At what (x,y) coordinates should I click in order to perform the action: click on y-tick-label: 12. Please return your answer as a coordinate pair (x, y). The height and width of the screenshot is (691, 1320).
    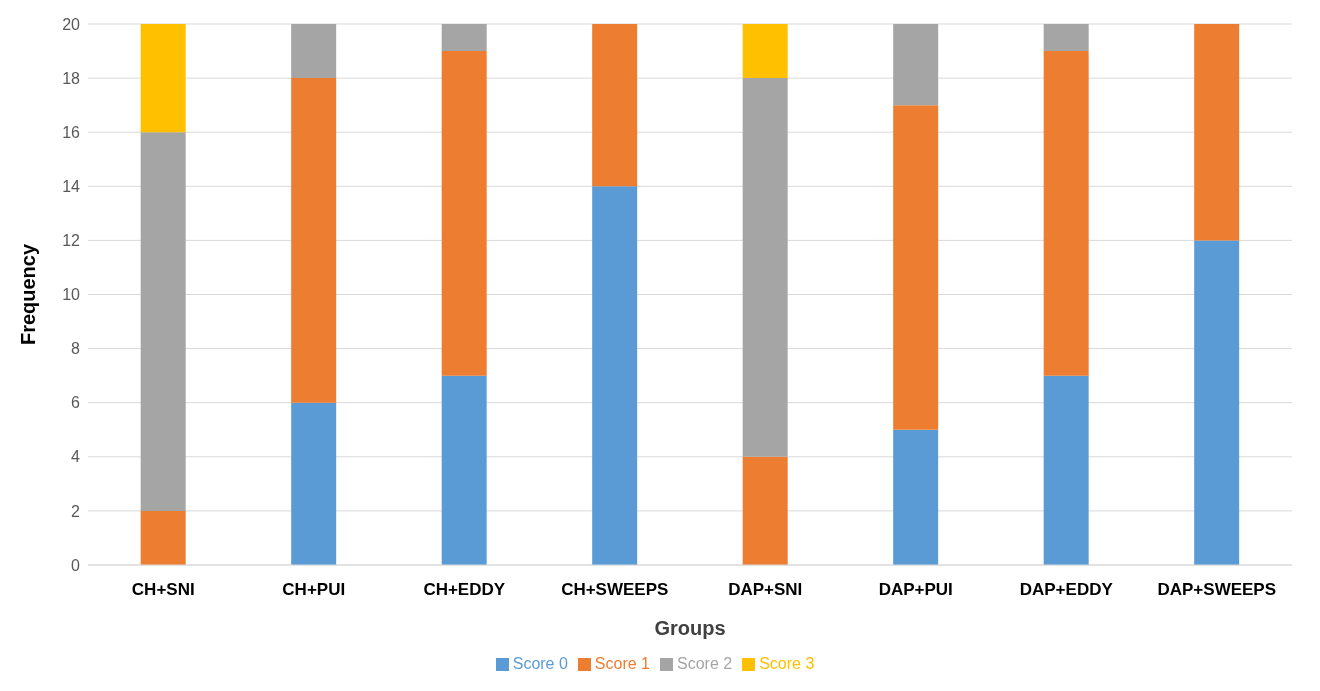
    Looking at the image, I should click on (71, 241).